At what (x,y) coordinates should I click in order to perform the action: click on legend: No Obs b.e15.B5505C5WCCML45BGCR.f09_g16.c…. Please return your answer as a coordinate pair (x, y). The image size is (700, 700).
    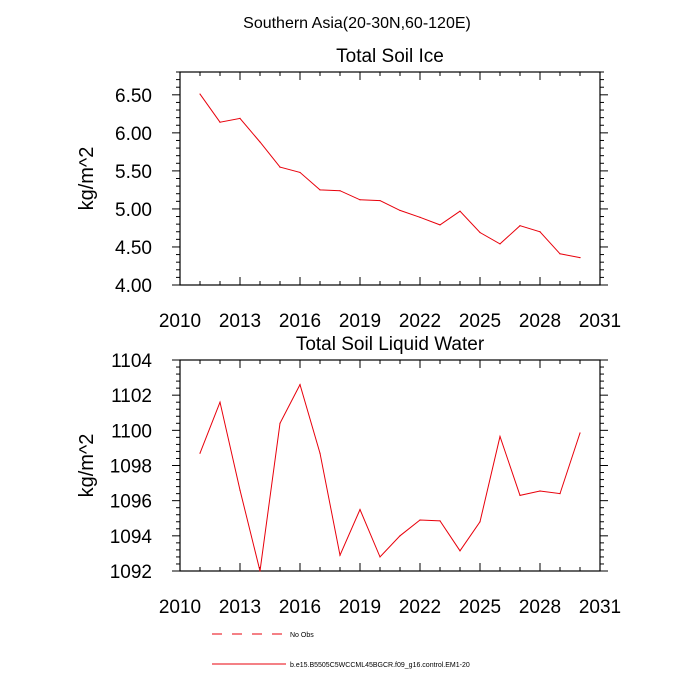
    Looking at the image, I should click on (341, 650).